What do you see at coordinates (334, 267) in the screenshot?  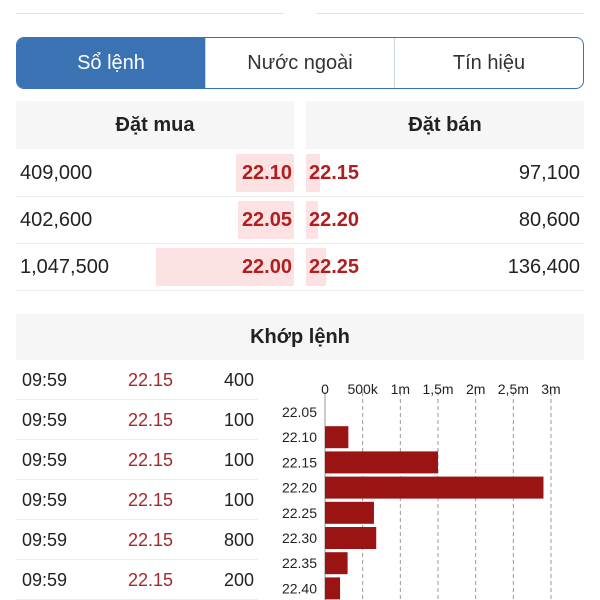 I see `sell-price: 22.25` at bounding box center [334, 267].